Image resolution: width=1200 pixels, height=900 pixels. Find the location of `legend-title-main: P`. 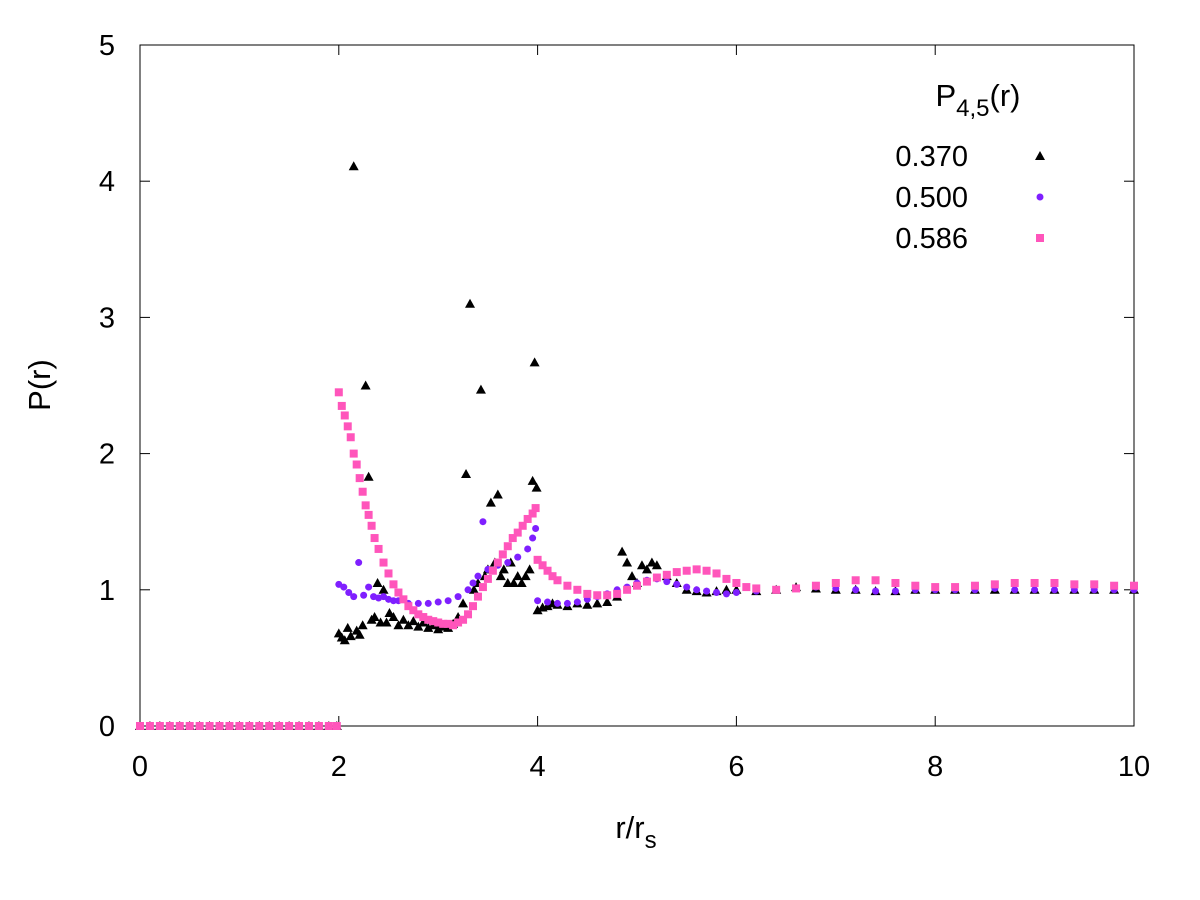

legend-title-main: P is located at coordinates (945, 95).